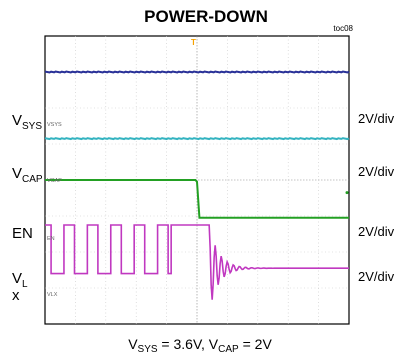 The width and height of the screenshot is (396, 358). I want to click on trigger-marker: T, so click(193, 42).